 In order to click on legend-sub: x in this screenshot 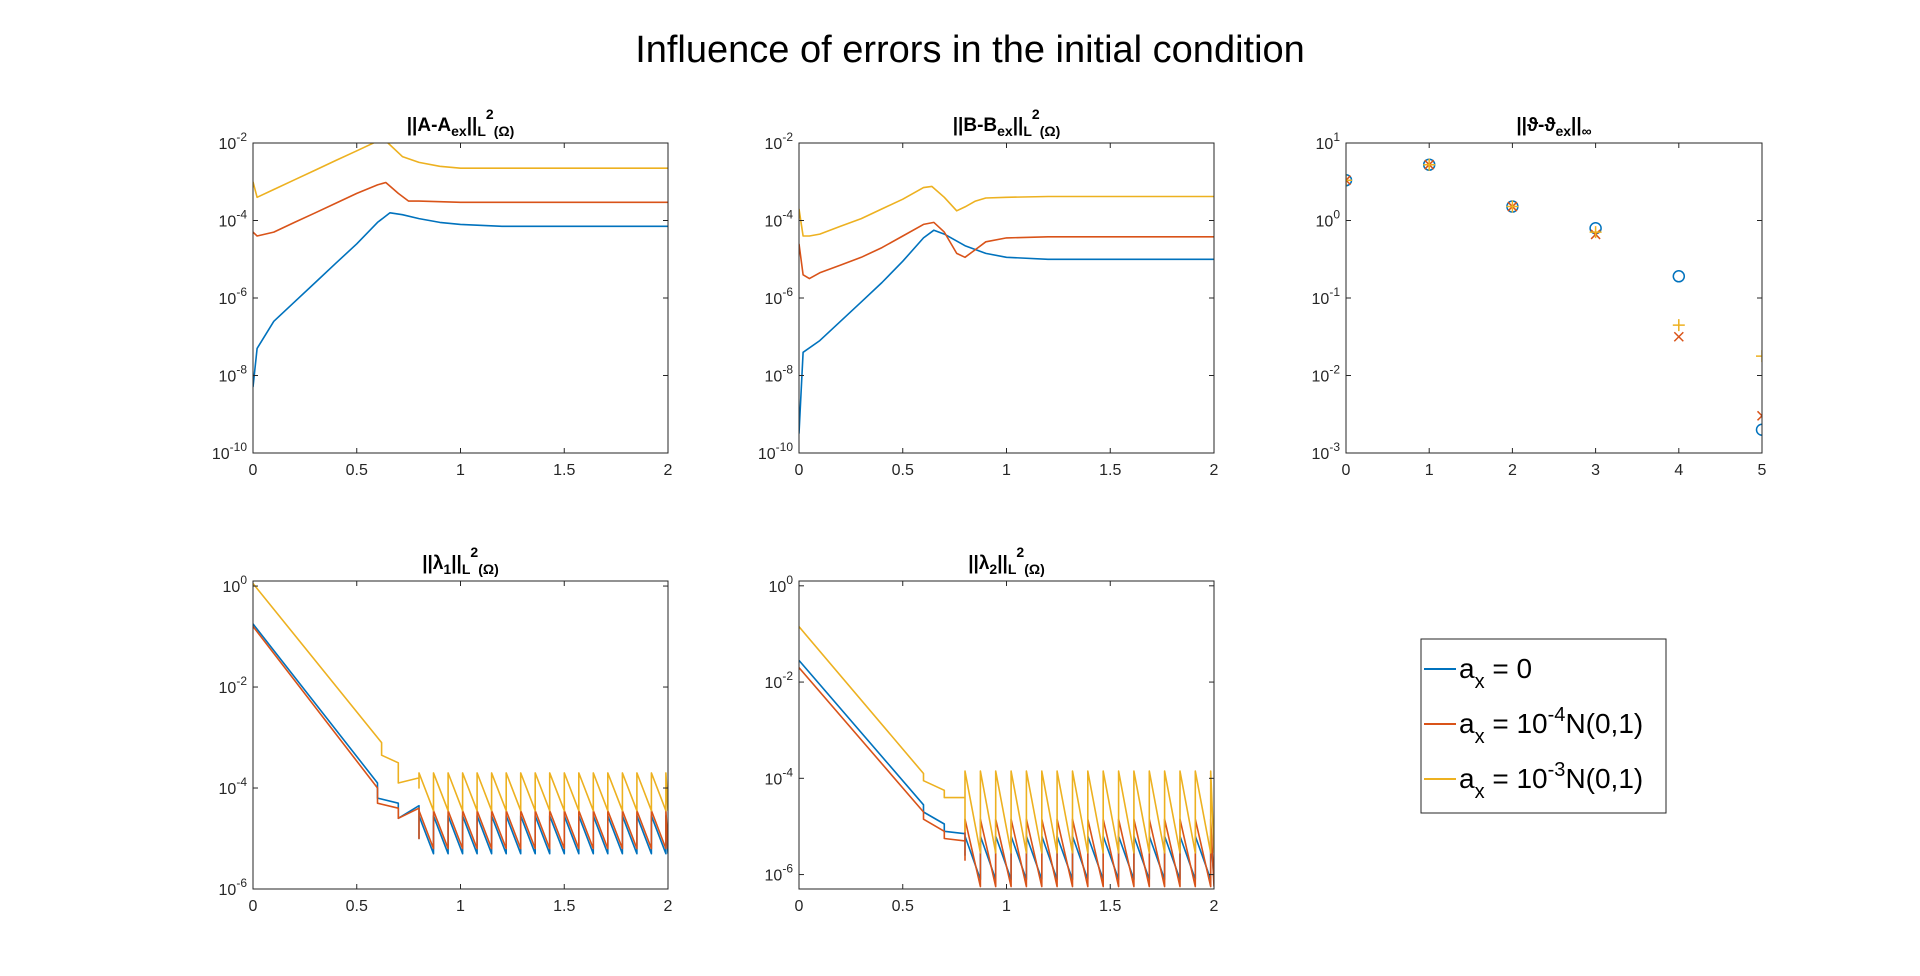, I will do `click(1480, 792)`.